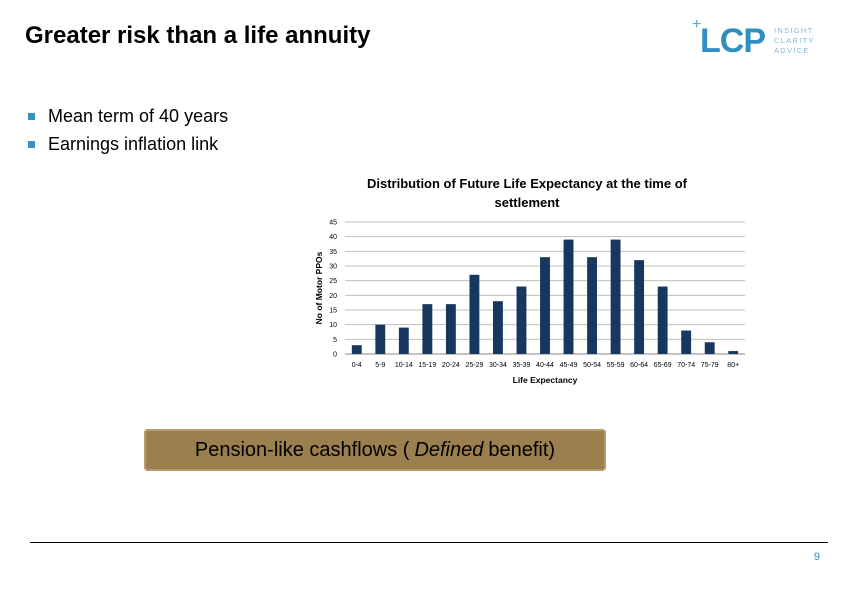 The image size is (842, 595). I want to click on callout-text-start: Pension-like cashflows (, so click(302, 449).